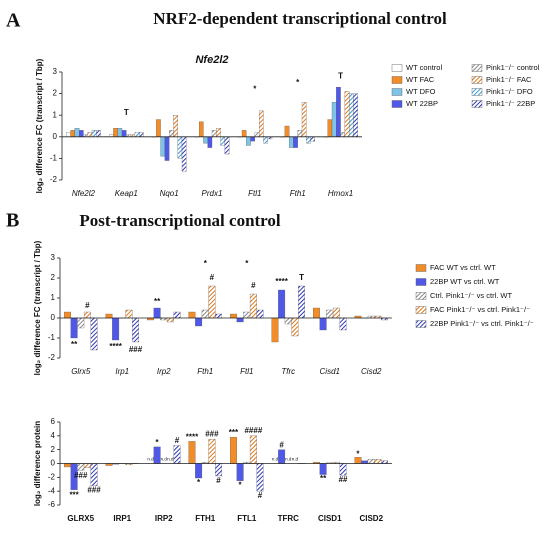 The height and width of the screenshot is (537, 550). Describe the element at coordinates (480, 309) in the screenshot. I see `legend-label: FAC Pink1⁻/⁻ vs ctrl. Pink1⁻/⁻` at that location.